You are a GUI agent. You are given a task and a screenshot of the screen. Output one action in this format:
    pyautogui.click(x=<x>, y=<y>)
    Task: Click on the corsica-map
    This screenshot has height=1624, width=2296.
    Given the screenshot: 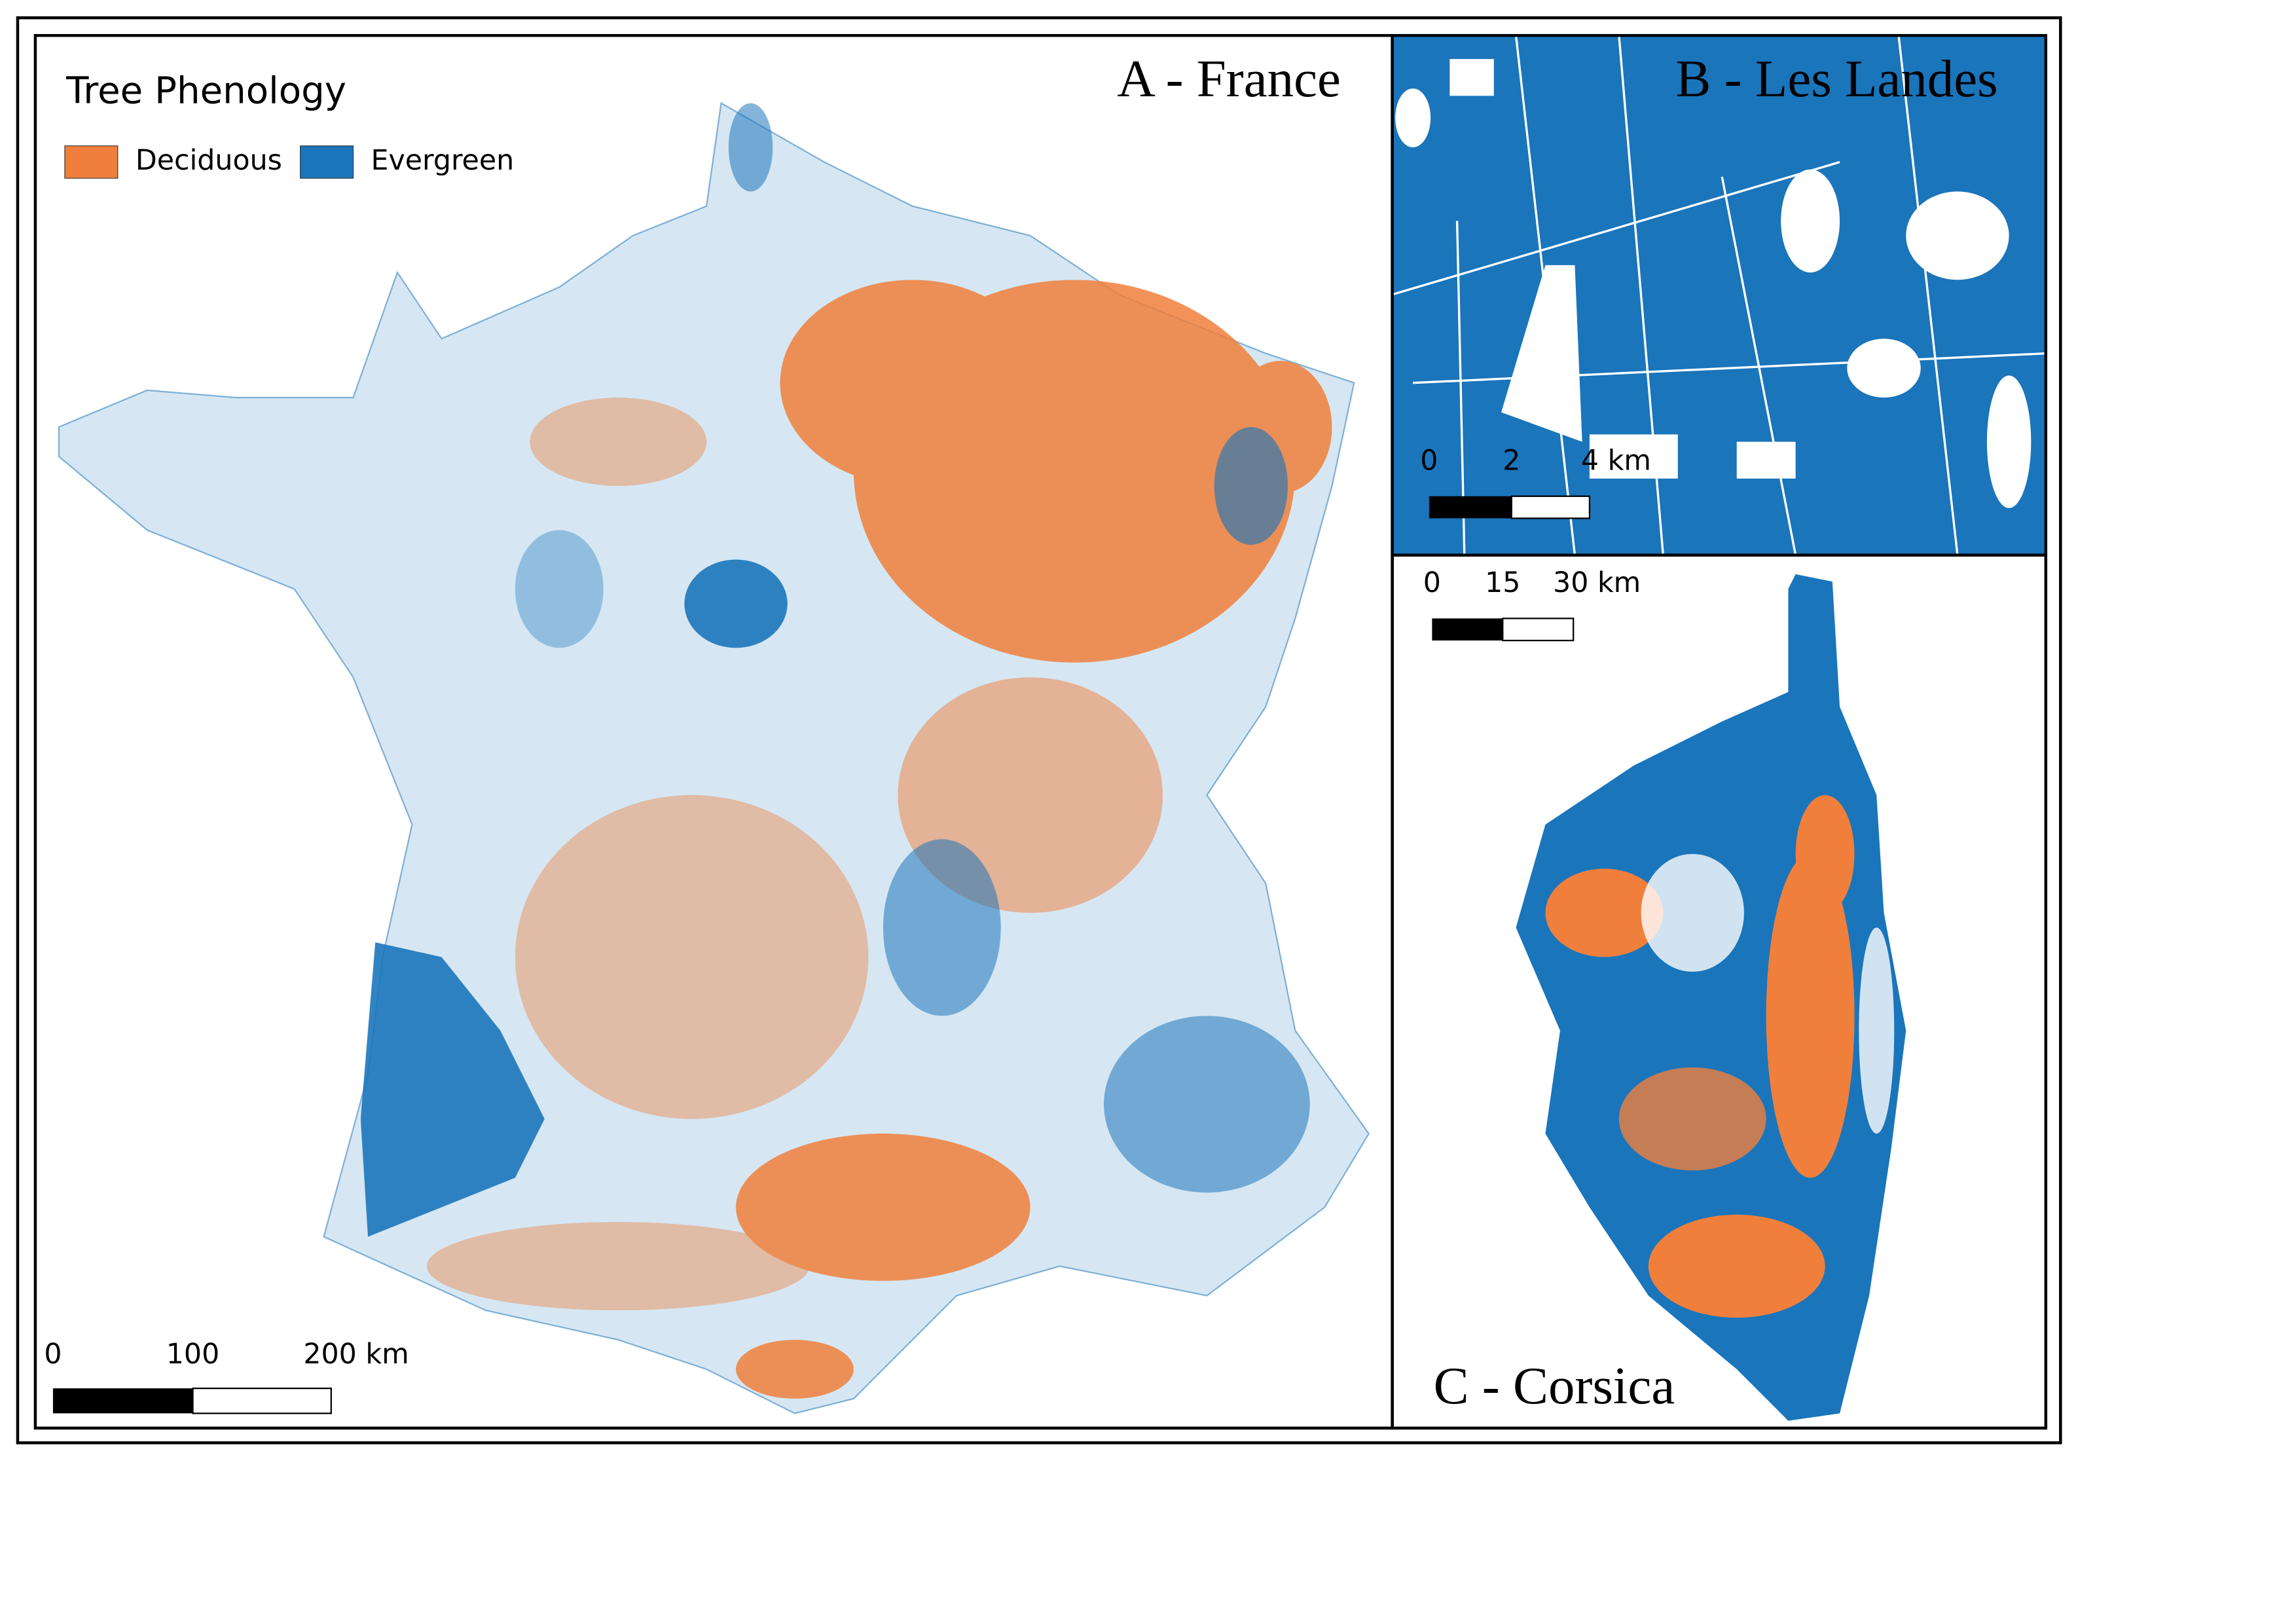 What is the action you would take?
    pyautogui.click(x=1711, y=997)
    